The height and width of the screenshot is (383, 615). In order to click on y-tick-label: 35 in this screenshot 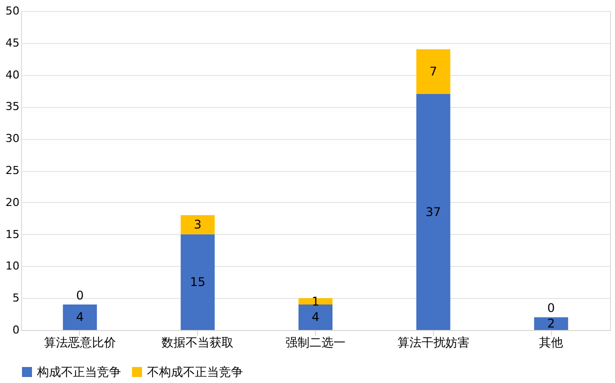, I will do `click(13, 107)`.